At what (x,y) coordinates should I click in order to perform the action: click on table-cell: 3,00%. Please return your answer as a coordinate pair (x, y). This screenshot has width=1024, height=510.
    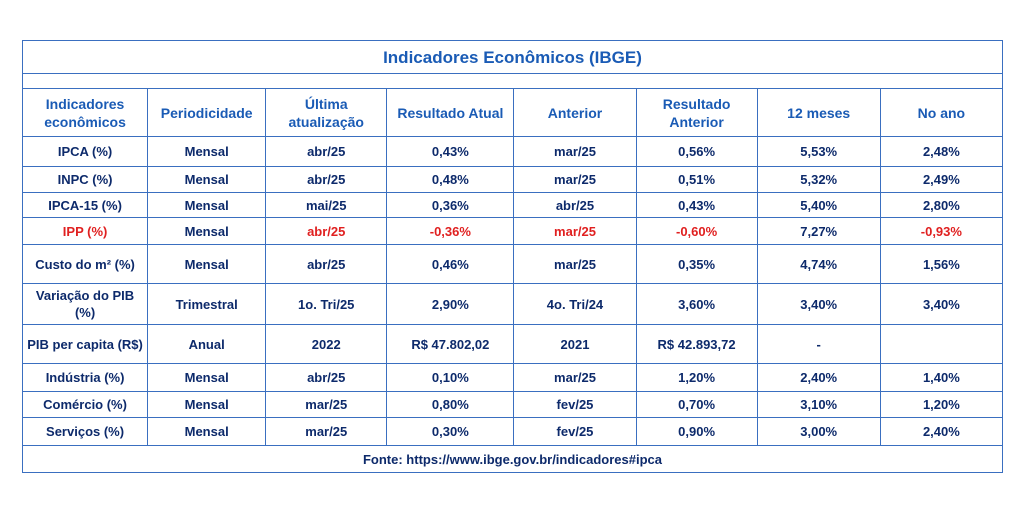
    Looking at the image, I should click on (818, 431).